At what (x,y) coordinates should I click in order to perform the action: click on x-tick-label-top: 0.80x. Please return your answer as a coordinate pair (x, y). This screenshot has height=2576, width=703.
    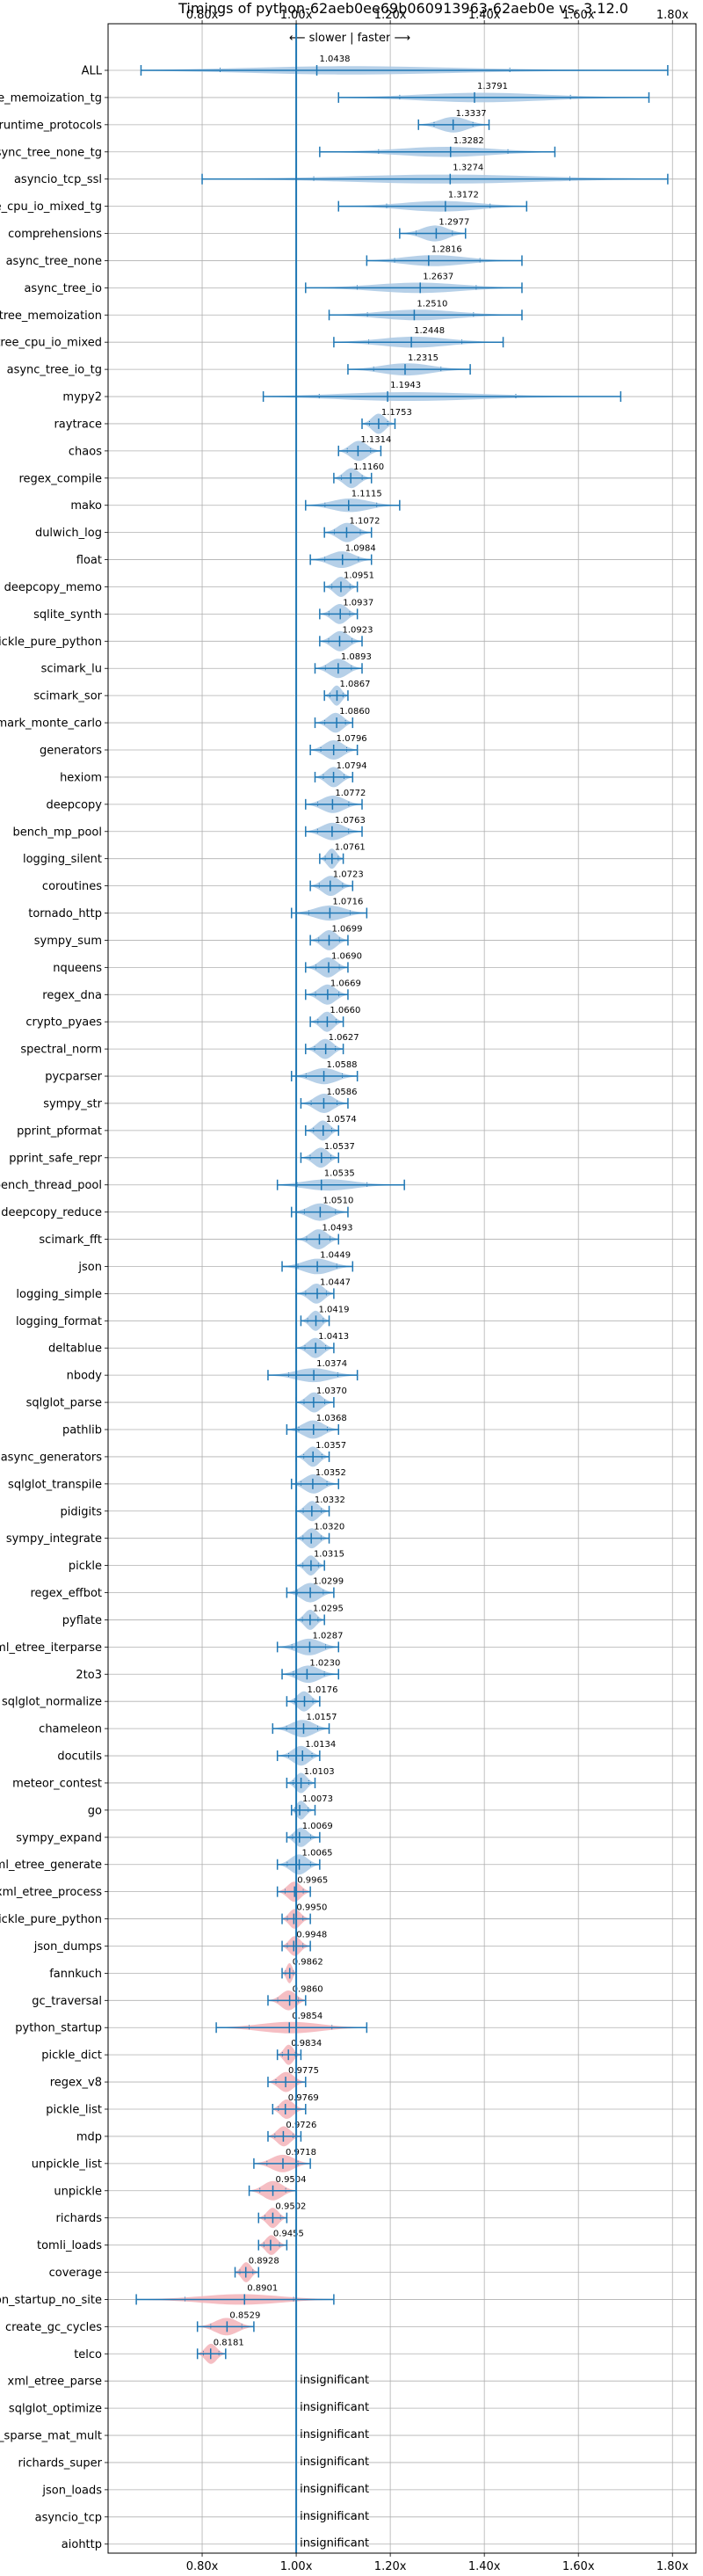
    Looking at the image, I should click on (202, 15).